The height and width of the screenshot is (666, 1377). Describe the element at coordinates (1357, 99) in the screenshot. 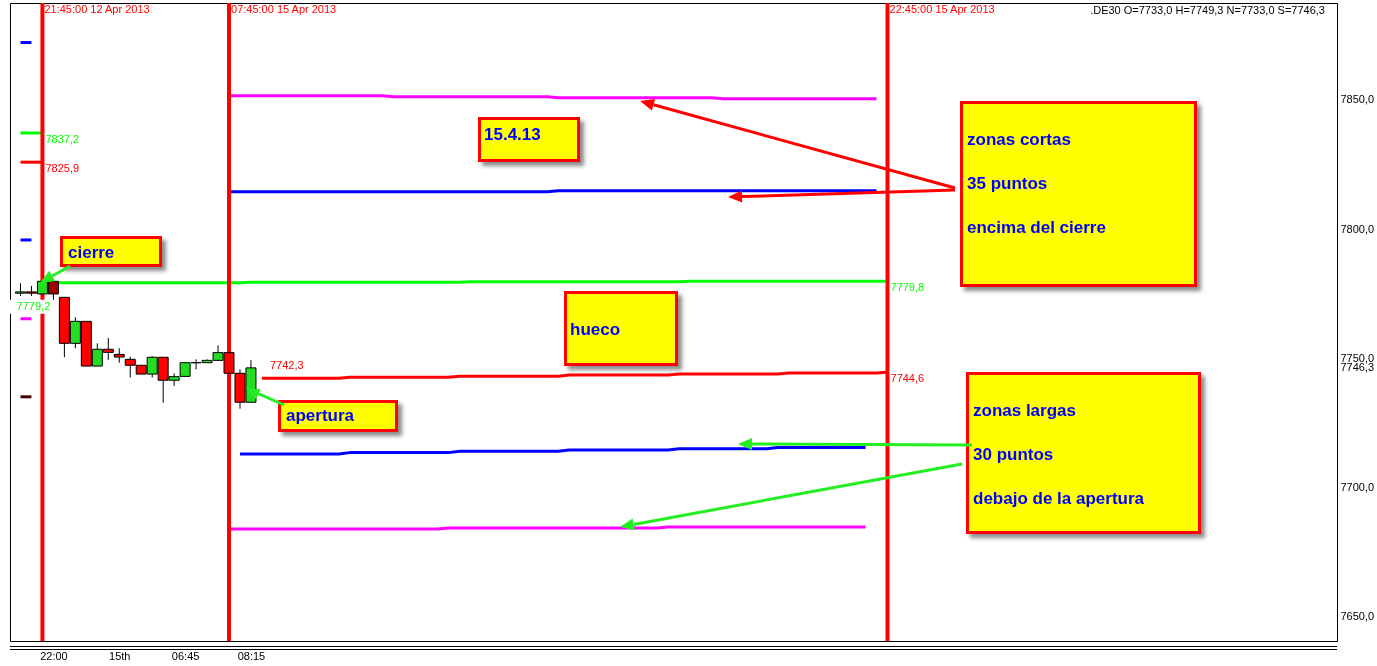

I see `y-tick-label: 7850,0` at that location.